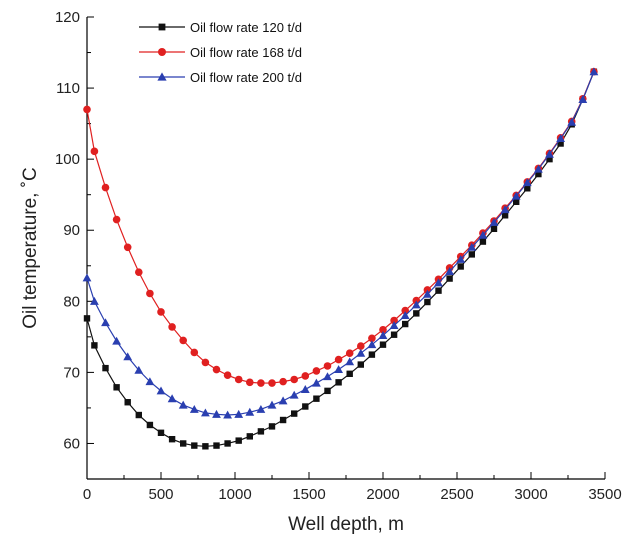 This screenshot has width=630, height=537. I want to click on legend-item-3: Oil flow rate 200 t/d, so click(220, 77).